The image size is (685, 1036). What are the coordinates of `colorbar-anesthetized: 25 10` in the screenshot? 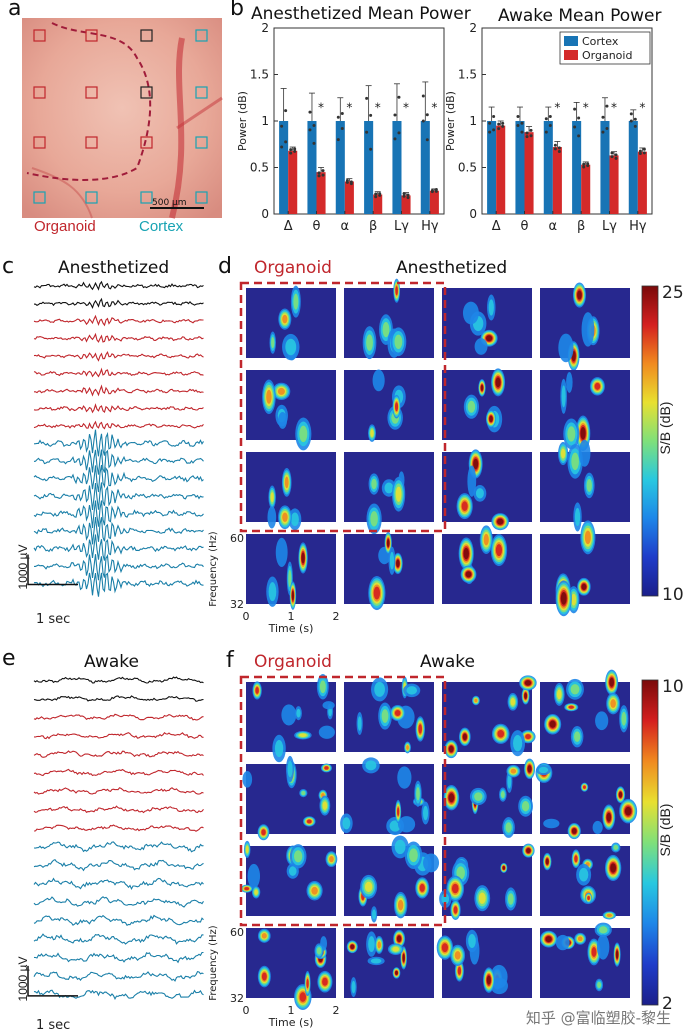 It's located at (662, 444).